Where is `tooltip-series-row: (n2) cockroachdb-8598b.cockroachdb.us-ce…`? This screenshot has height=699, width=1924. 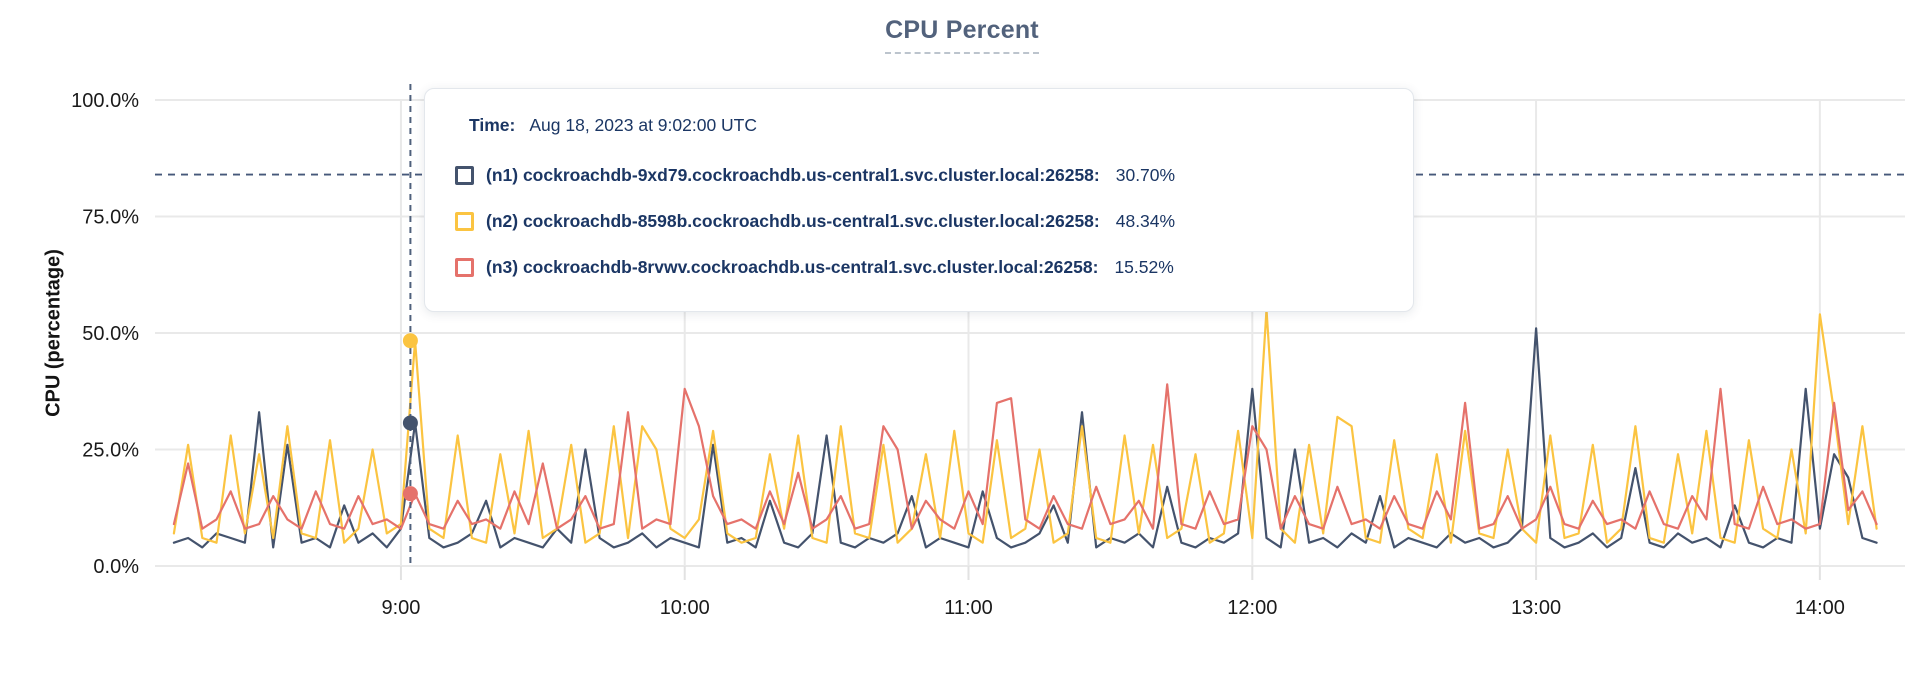
tooltip-series-row: (n2) cockroachdb-8598b.cockroachdb.us-ce… is located at coordinates (919, 221).